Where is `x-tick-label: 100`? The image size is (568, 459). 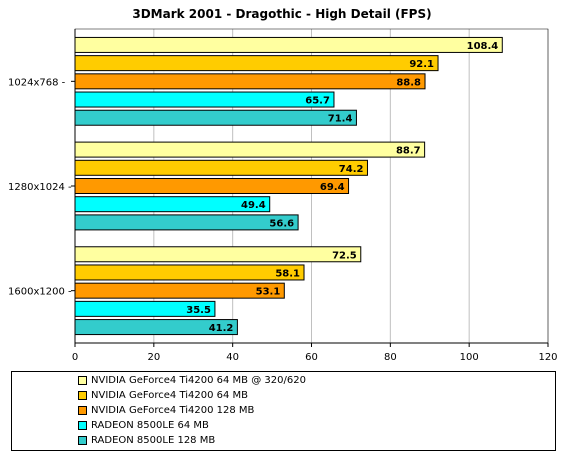 x-tick-label: 100 is located at coordinates (469, 357).